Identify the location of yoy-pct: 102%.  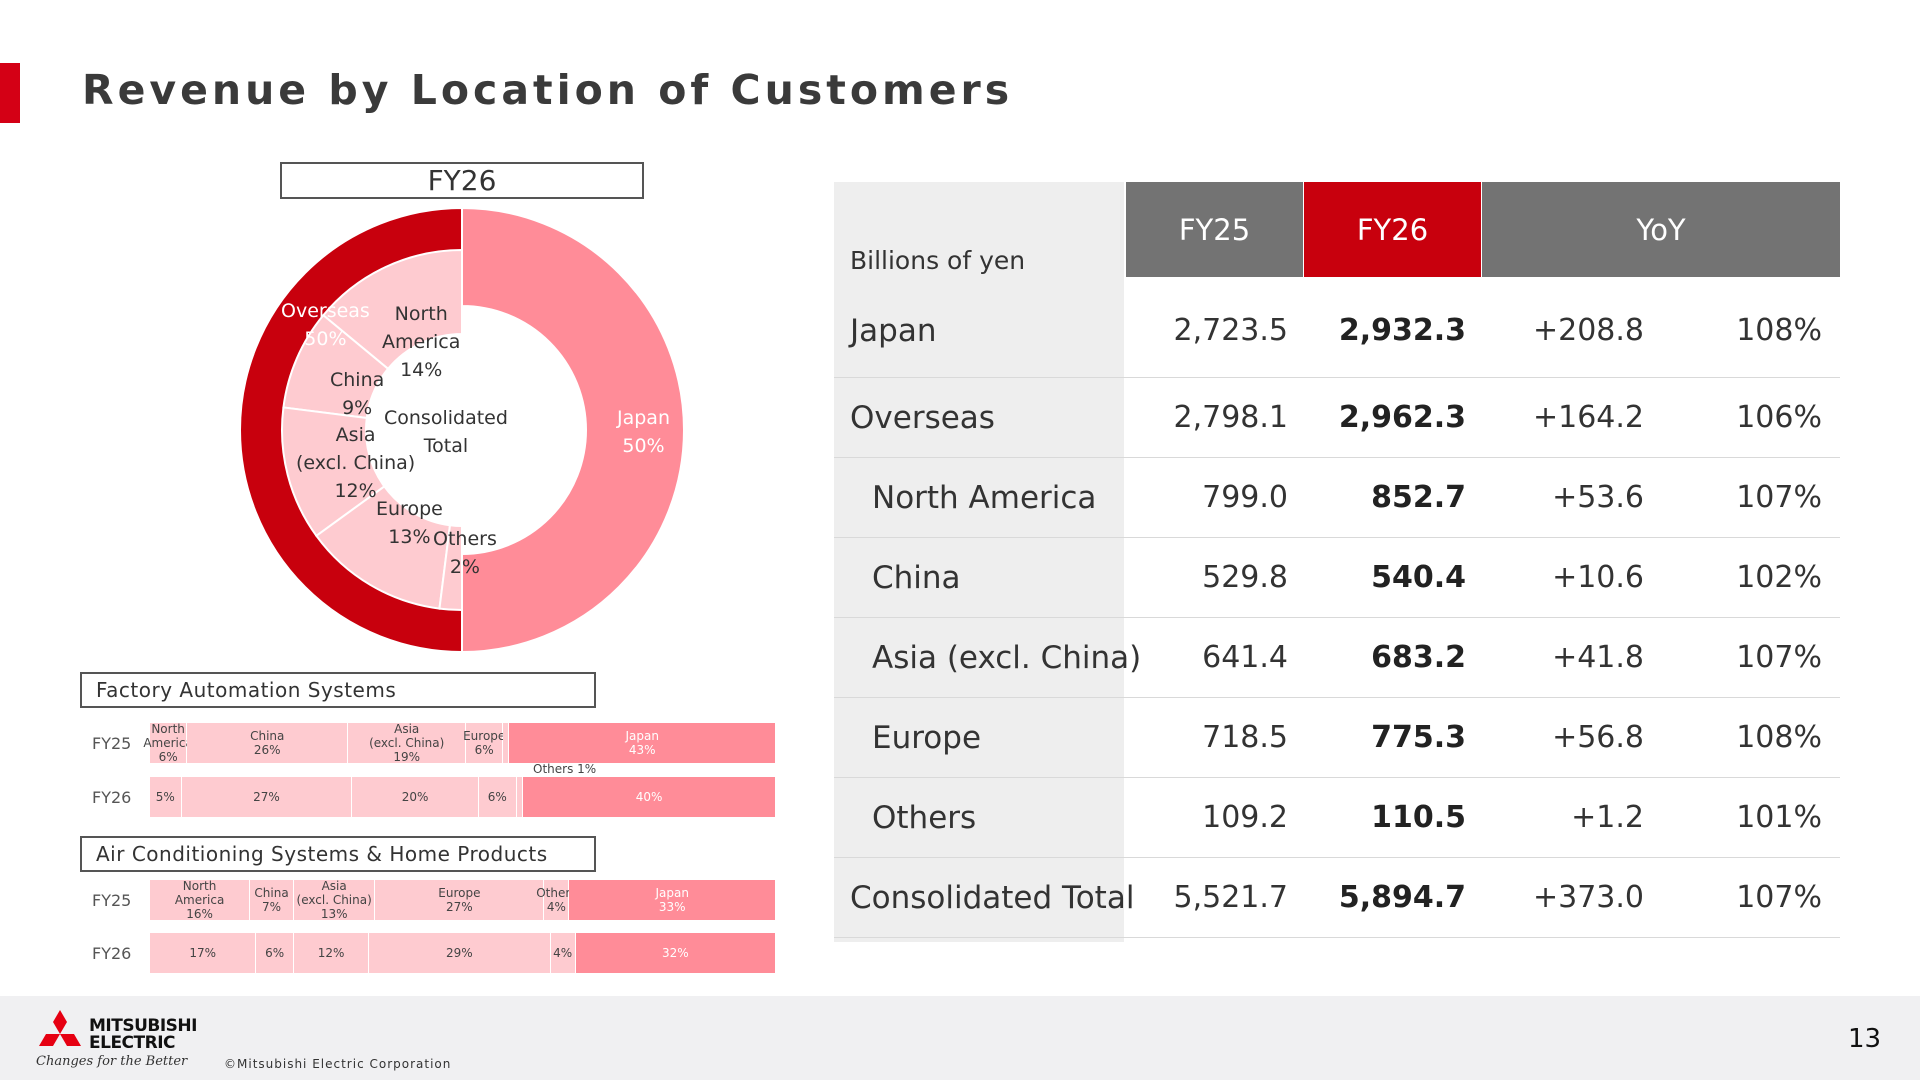
(1779, 577).